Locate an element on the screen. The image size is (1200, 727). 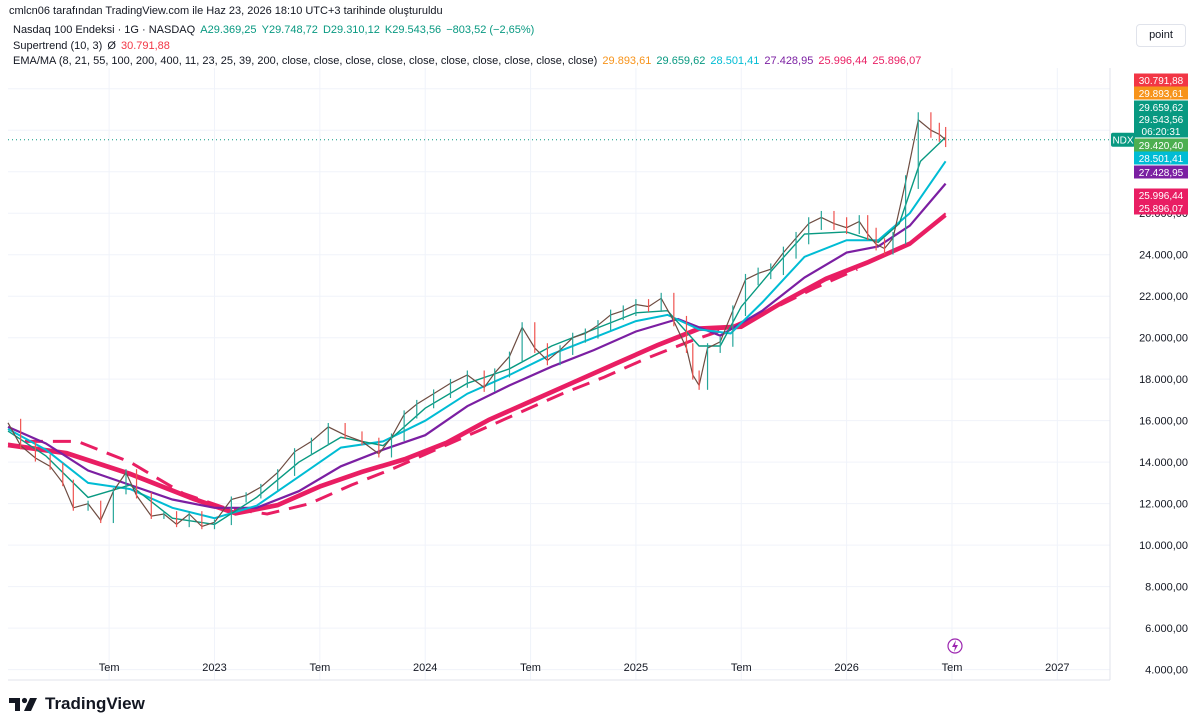
tradingview-logo: TradingView is located at coordinates (77, 704).